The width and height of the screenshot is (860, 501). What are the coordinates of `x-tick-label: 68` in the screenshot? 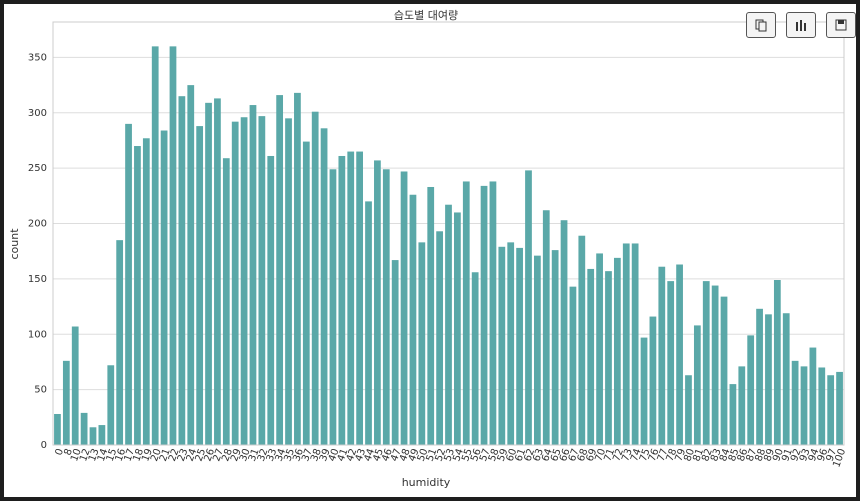 It's located at (583, 455).